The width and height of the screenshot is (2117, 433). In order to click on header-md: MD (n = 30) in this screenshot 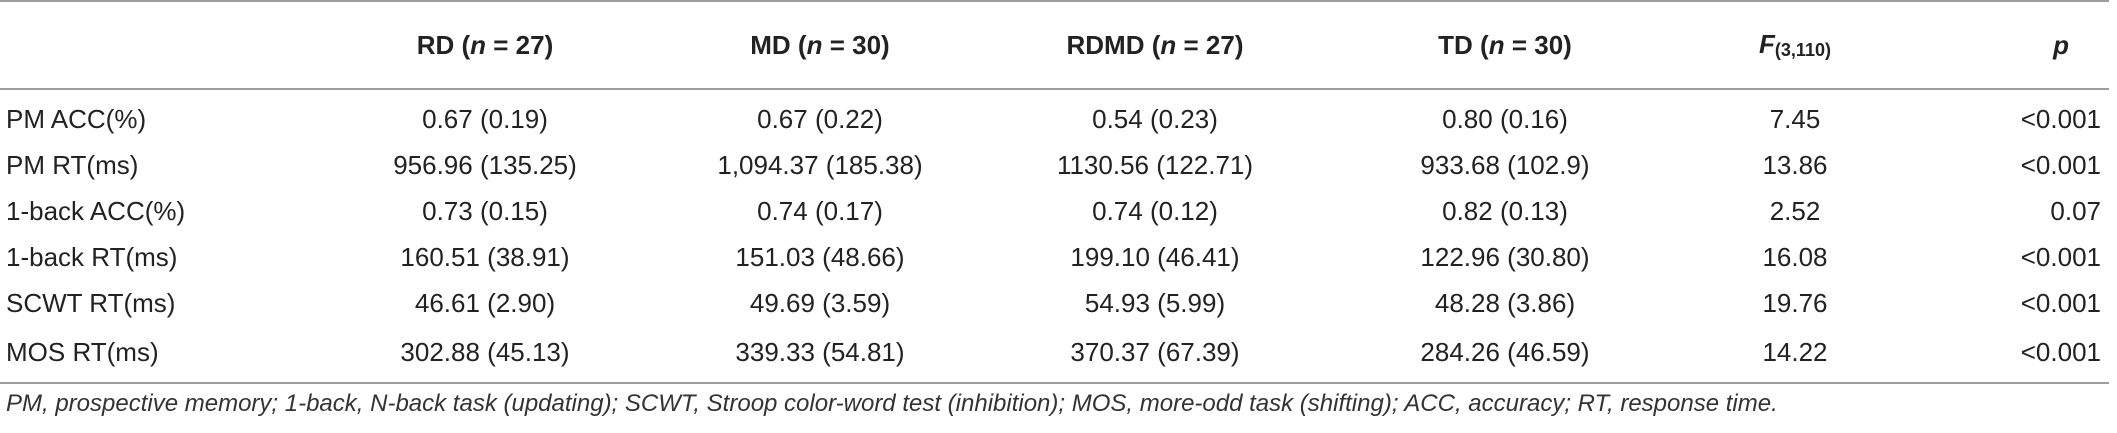, I will do `click(820, 45)`.